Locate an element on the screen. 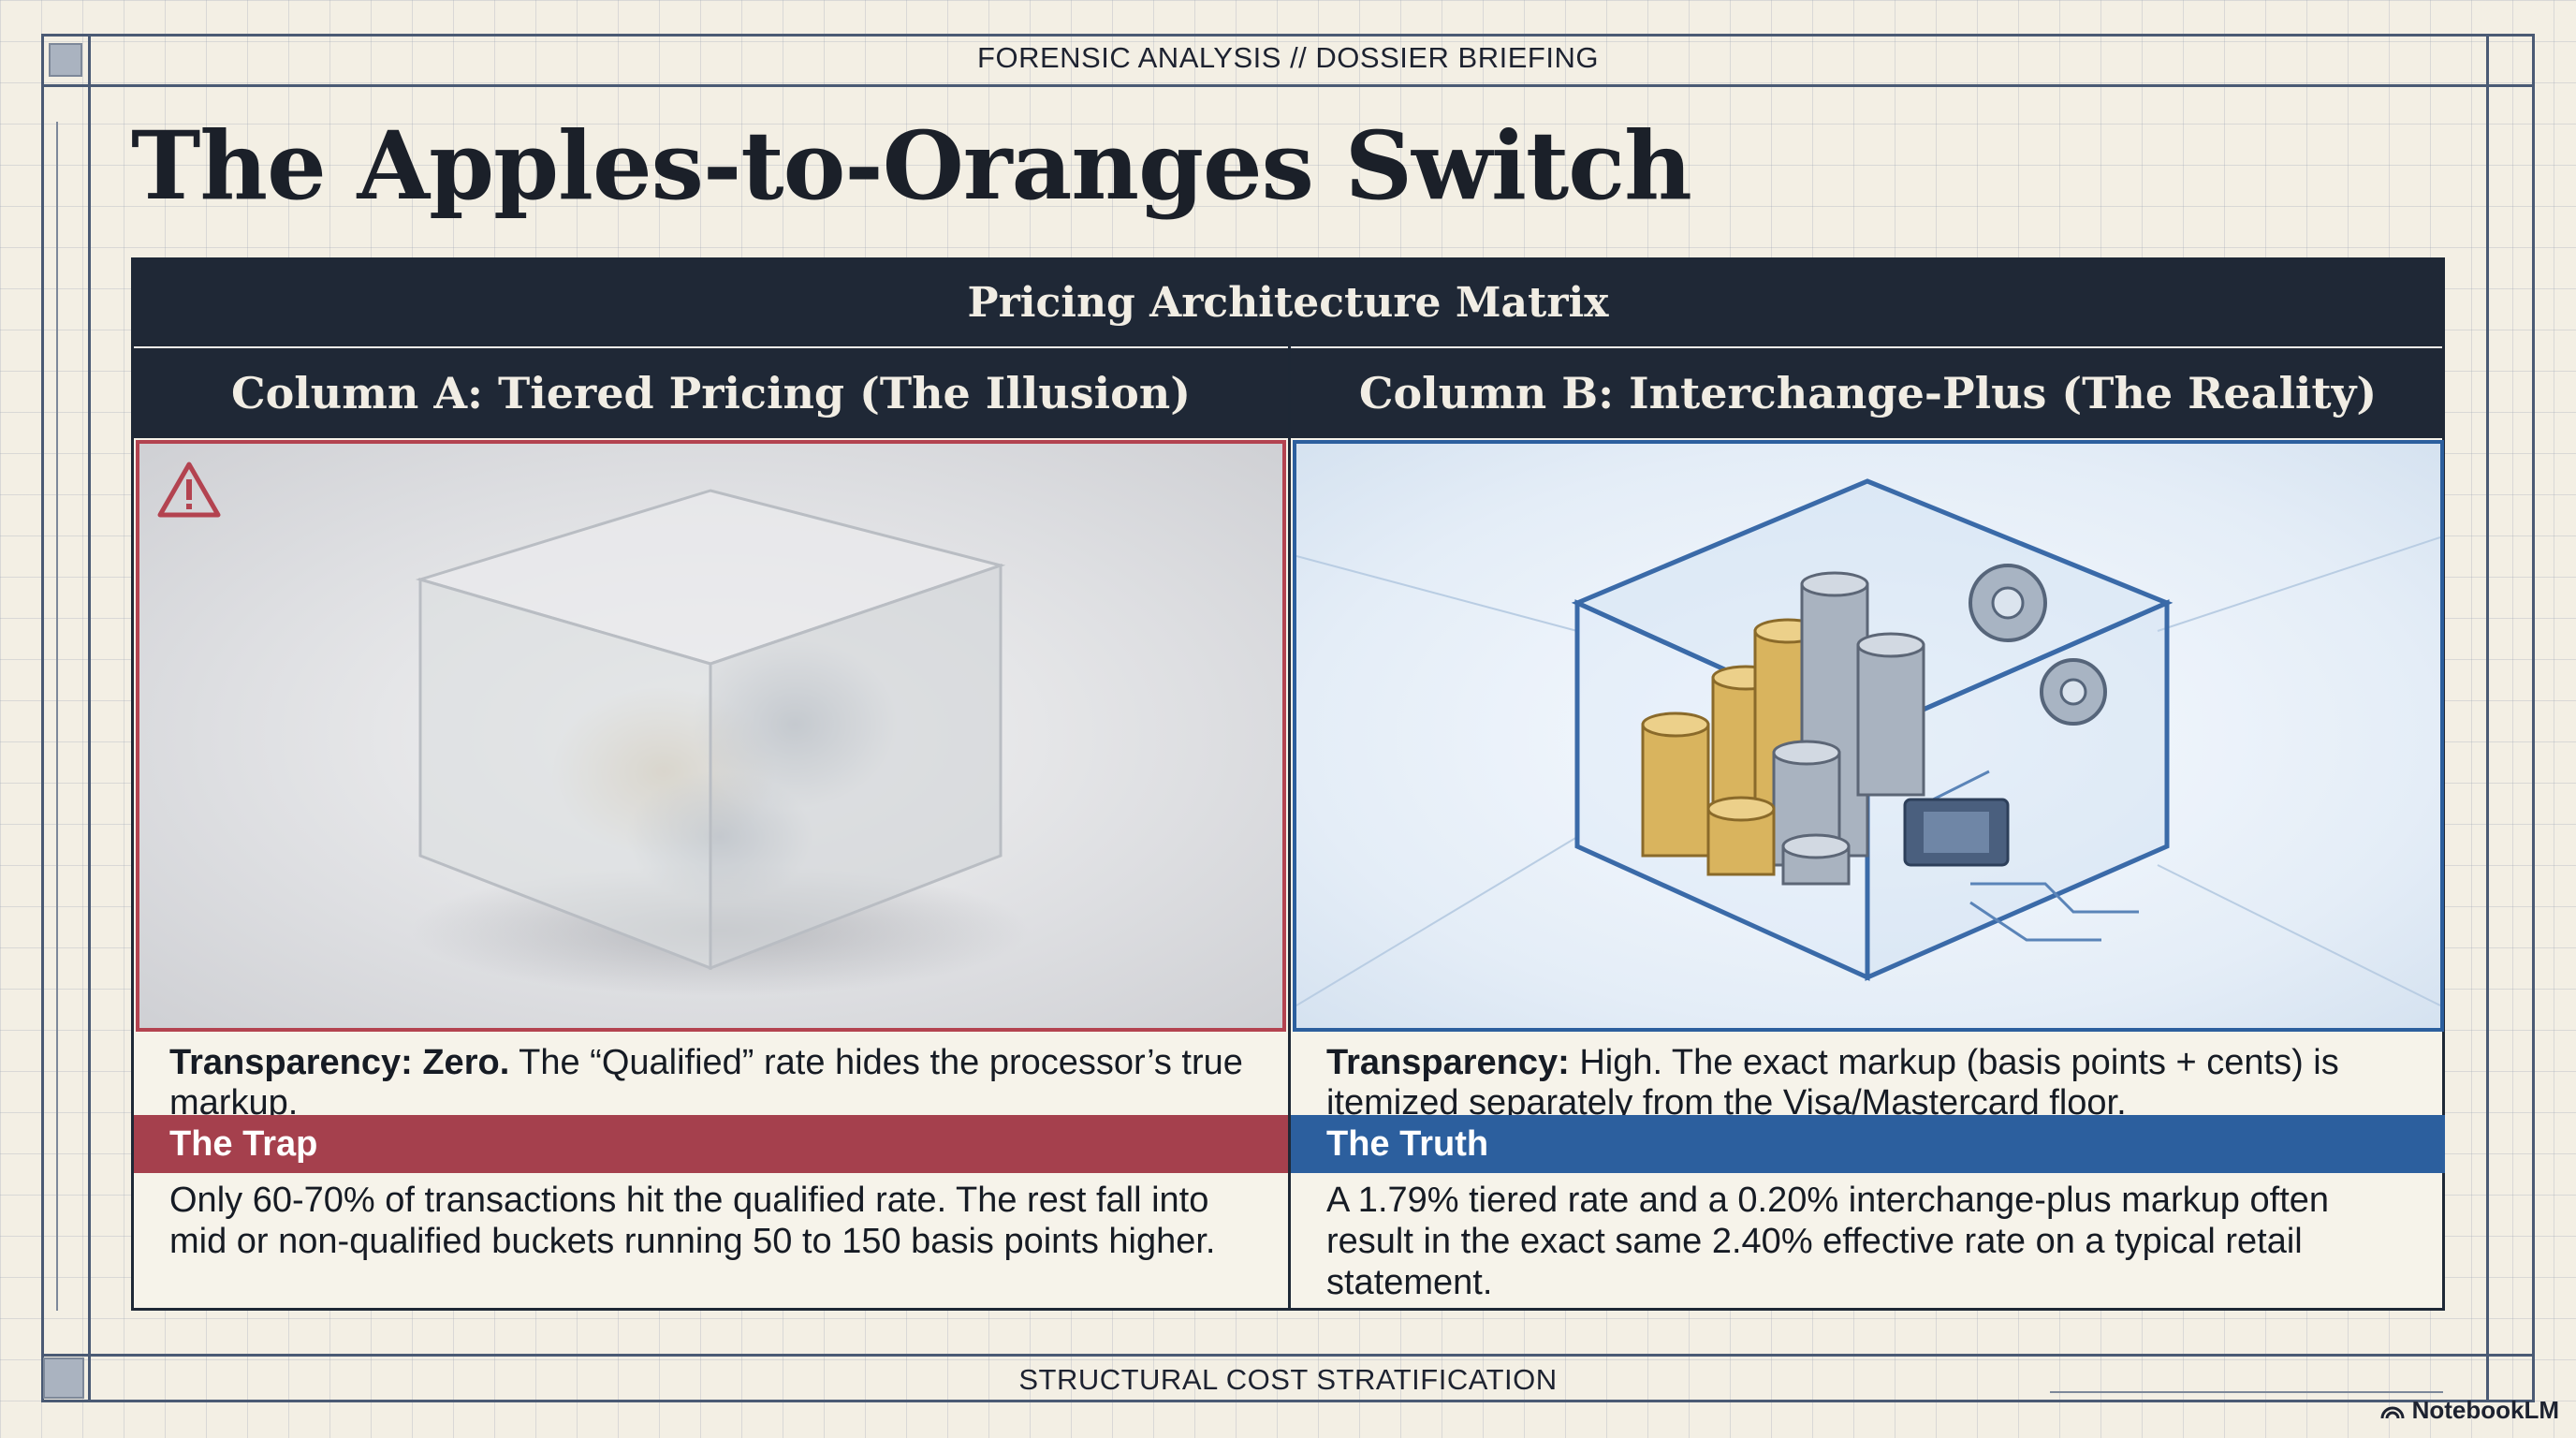  frosted-cube-image is located at coordinates (720, 742).